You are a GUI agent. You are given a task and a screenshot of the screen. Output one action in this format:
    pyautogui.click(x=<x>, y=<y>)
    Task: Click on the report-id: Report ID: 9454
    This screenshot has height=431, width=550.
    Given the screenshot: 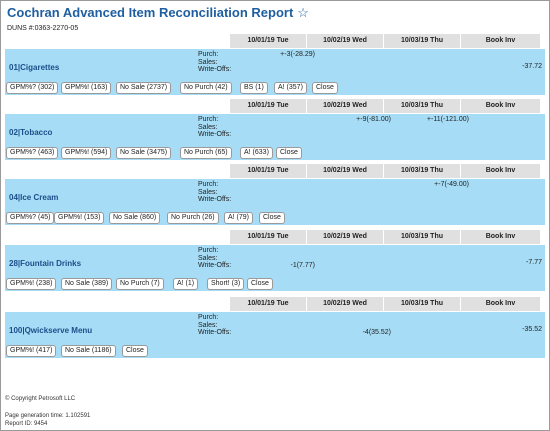 What is the action you would take?
    pyautogui.click(x=26, y=424)
    